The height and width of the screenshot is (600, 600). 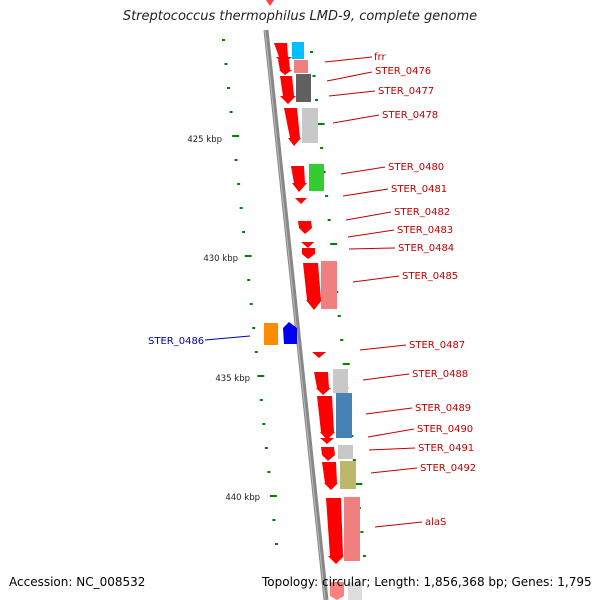 I want to click on bottom-partial-gene, so click(x=337, y=591).